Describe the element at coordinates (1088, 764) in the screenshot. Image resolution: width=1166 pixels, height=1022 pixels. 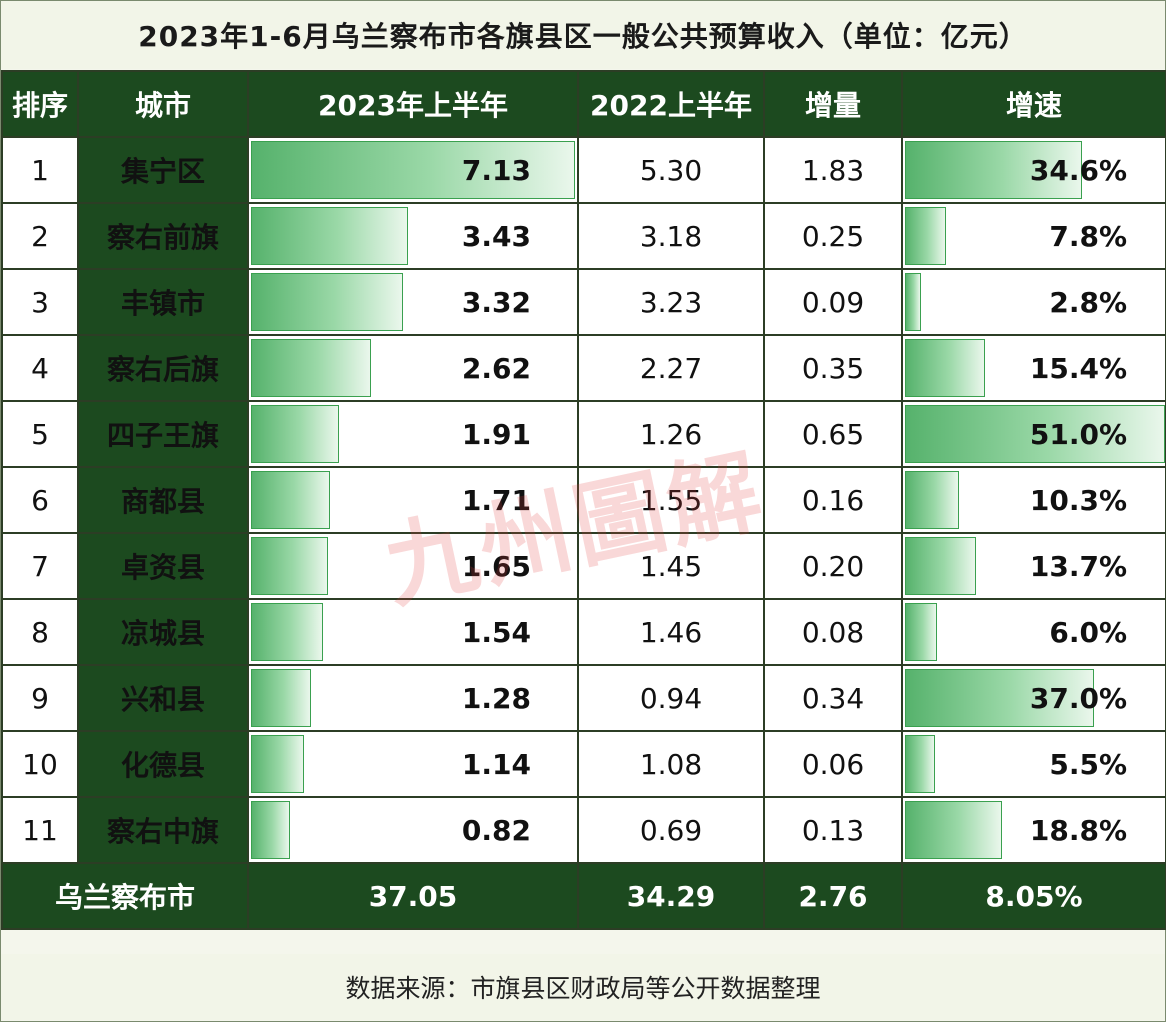
I see `bar-growth-label: 5.5%` at that location.